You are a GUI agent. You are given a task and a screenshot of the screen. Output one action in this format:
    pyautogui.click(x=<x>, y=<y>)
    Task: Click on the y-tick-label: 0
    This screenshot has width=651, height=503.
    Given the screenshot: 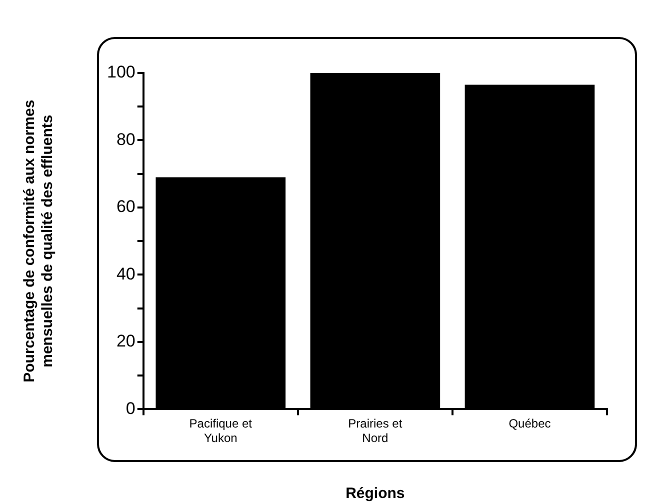 What is the action you would take?
    pyautogui.click(x=131, y=408)
    